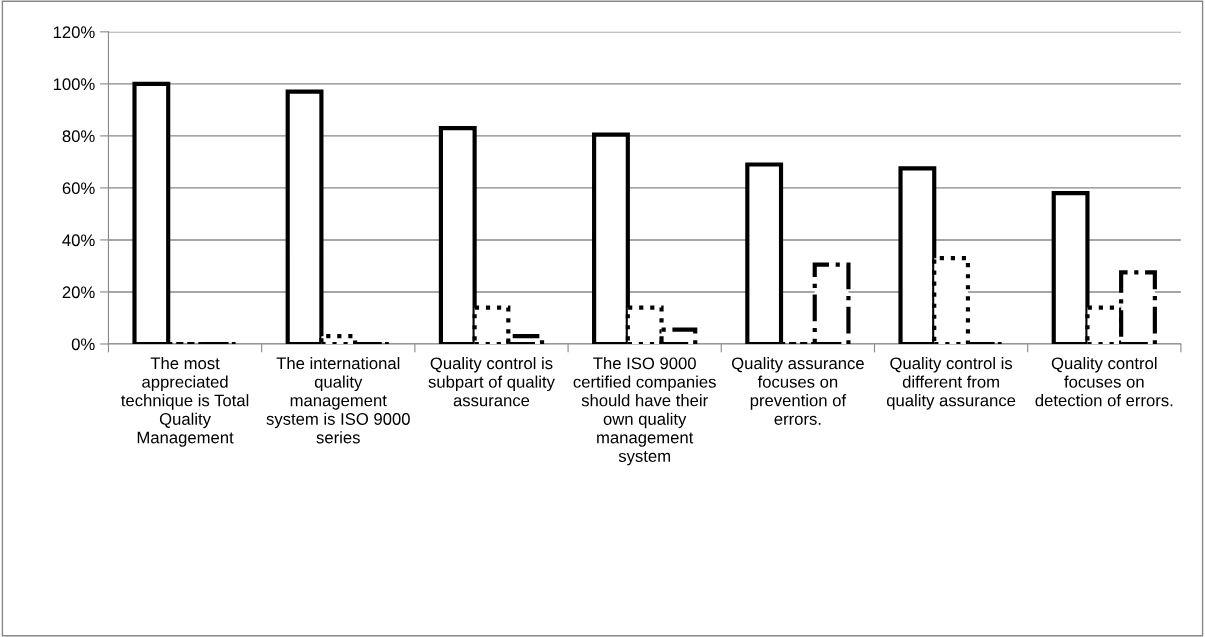  I want to click on x-tick-label: Quality control is subpart of quality assurance, so click(491, 381).